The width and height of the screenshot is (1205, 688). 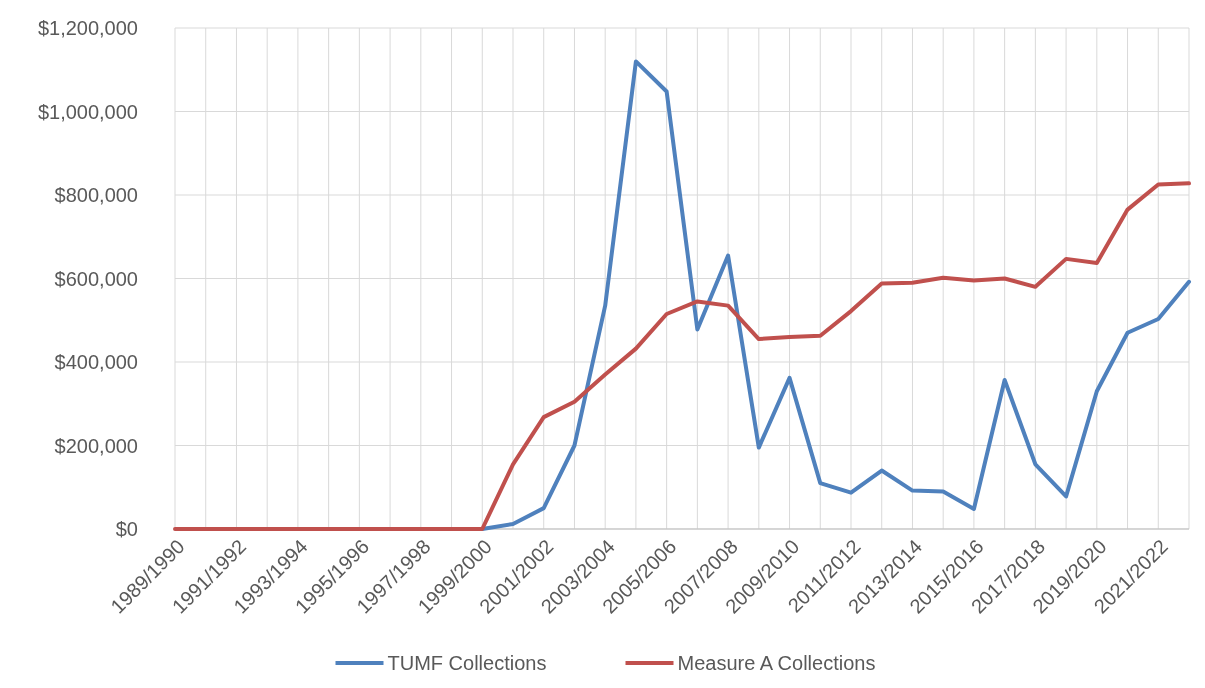 What do you see at coordinates (126, 529) in the screenshot?
I see `y-tick-label: $0` at bounding box center [126, 529].